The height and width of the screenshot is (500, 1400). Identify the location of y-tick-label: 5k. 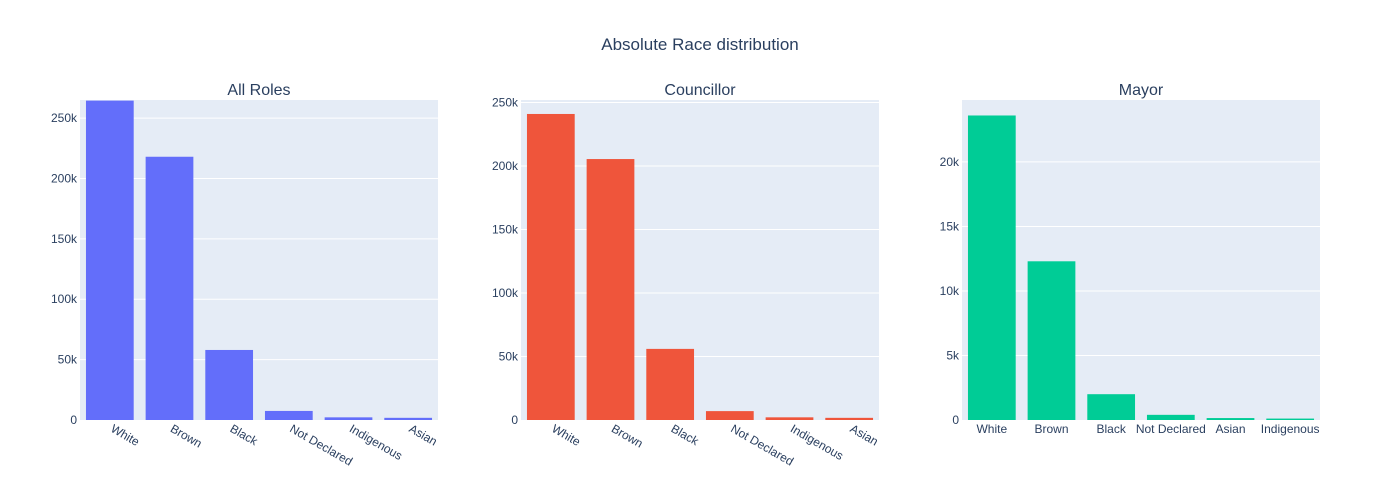
(953, 355).